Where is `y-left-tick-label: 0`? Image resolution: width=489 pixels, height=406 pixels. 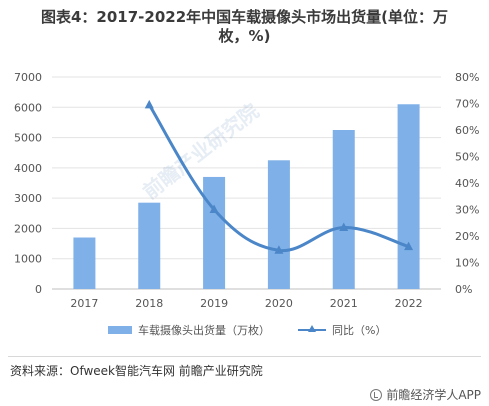
y-left-tick-label: 0 is located at coordinates (38, 289).